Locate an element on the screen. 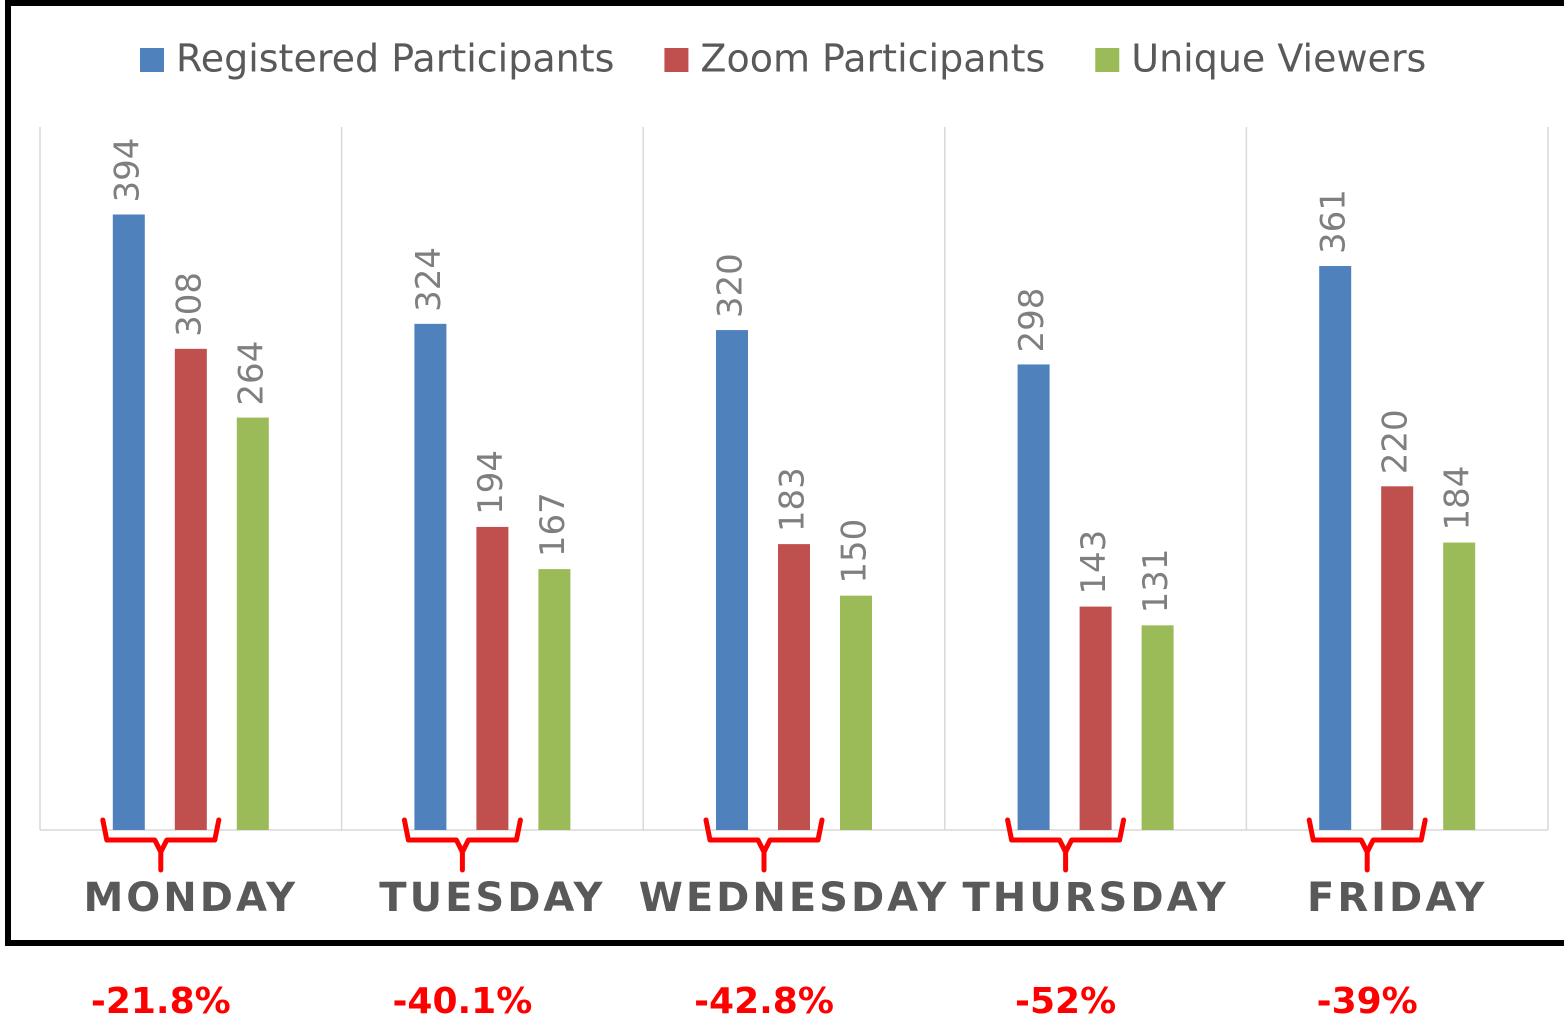  data-label: 167 is located at coordinates (553, 524).